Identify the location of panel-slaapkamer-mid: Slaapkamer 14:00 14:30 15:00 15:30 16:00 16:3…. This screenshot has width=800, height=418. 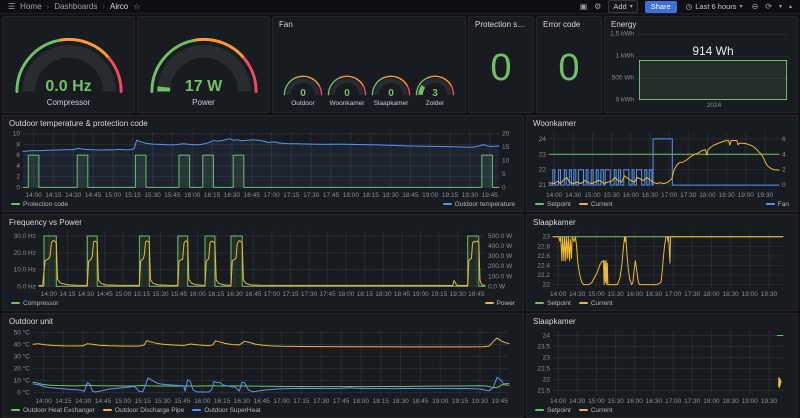
(662, 262).